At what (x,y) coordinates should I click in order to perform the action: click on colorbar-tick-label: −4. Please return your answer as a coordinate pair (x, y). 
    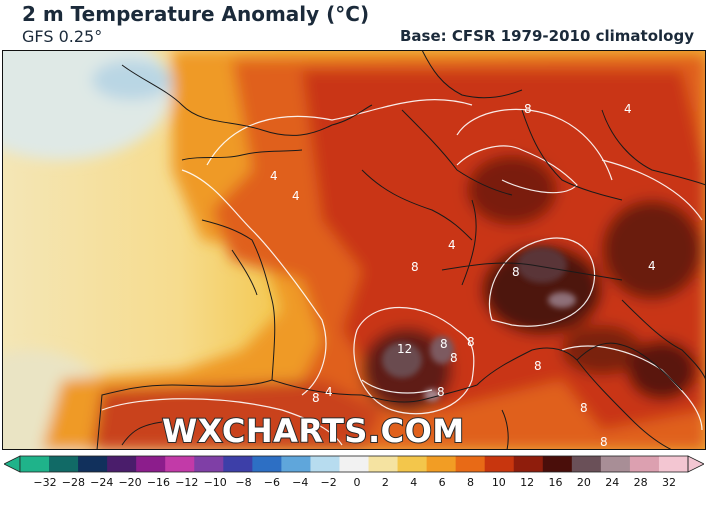
    Looking at the image, I should click on (300, 482).